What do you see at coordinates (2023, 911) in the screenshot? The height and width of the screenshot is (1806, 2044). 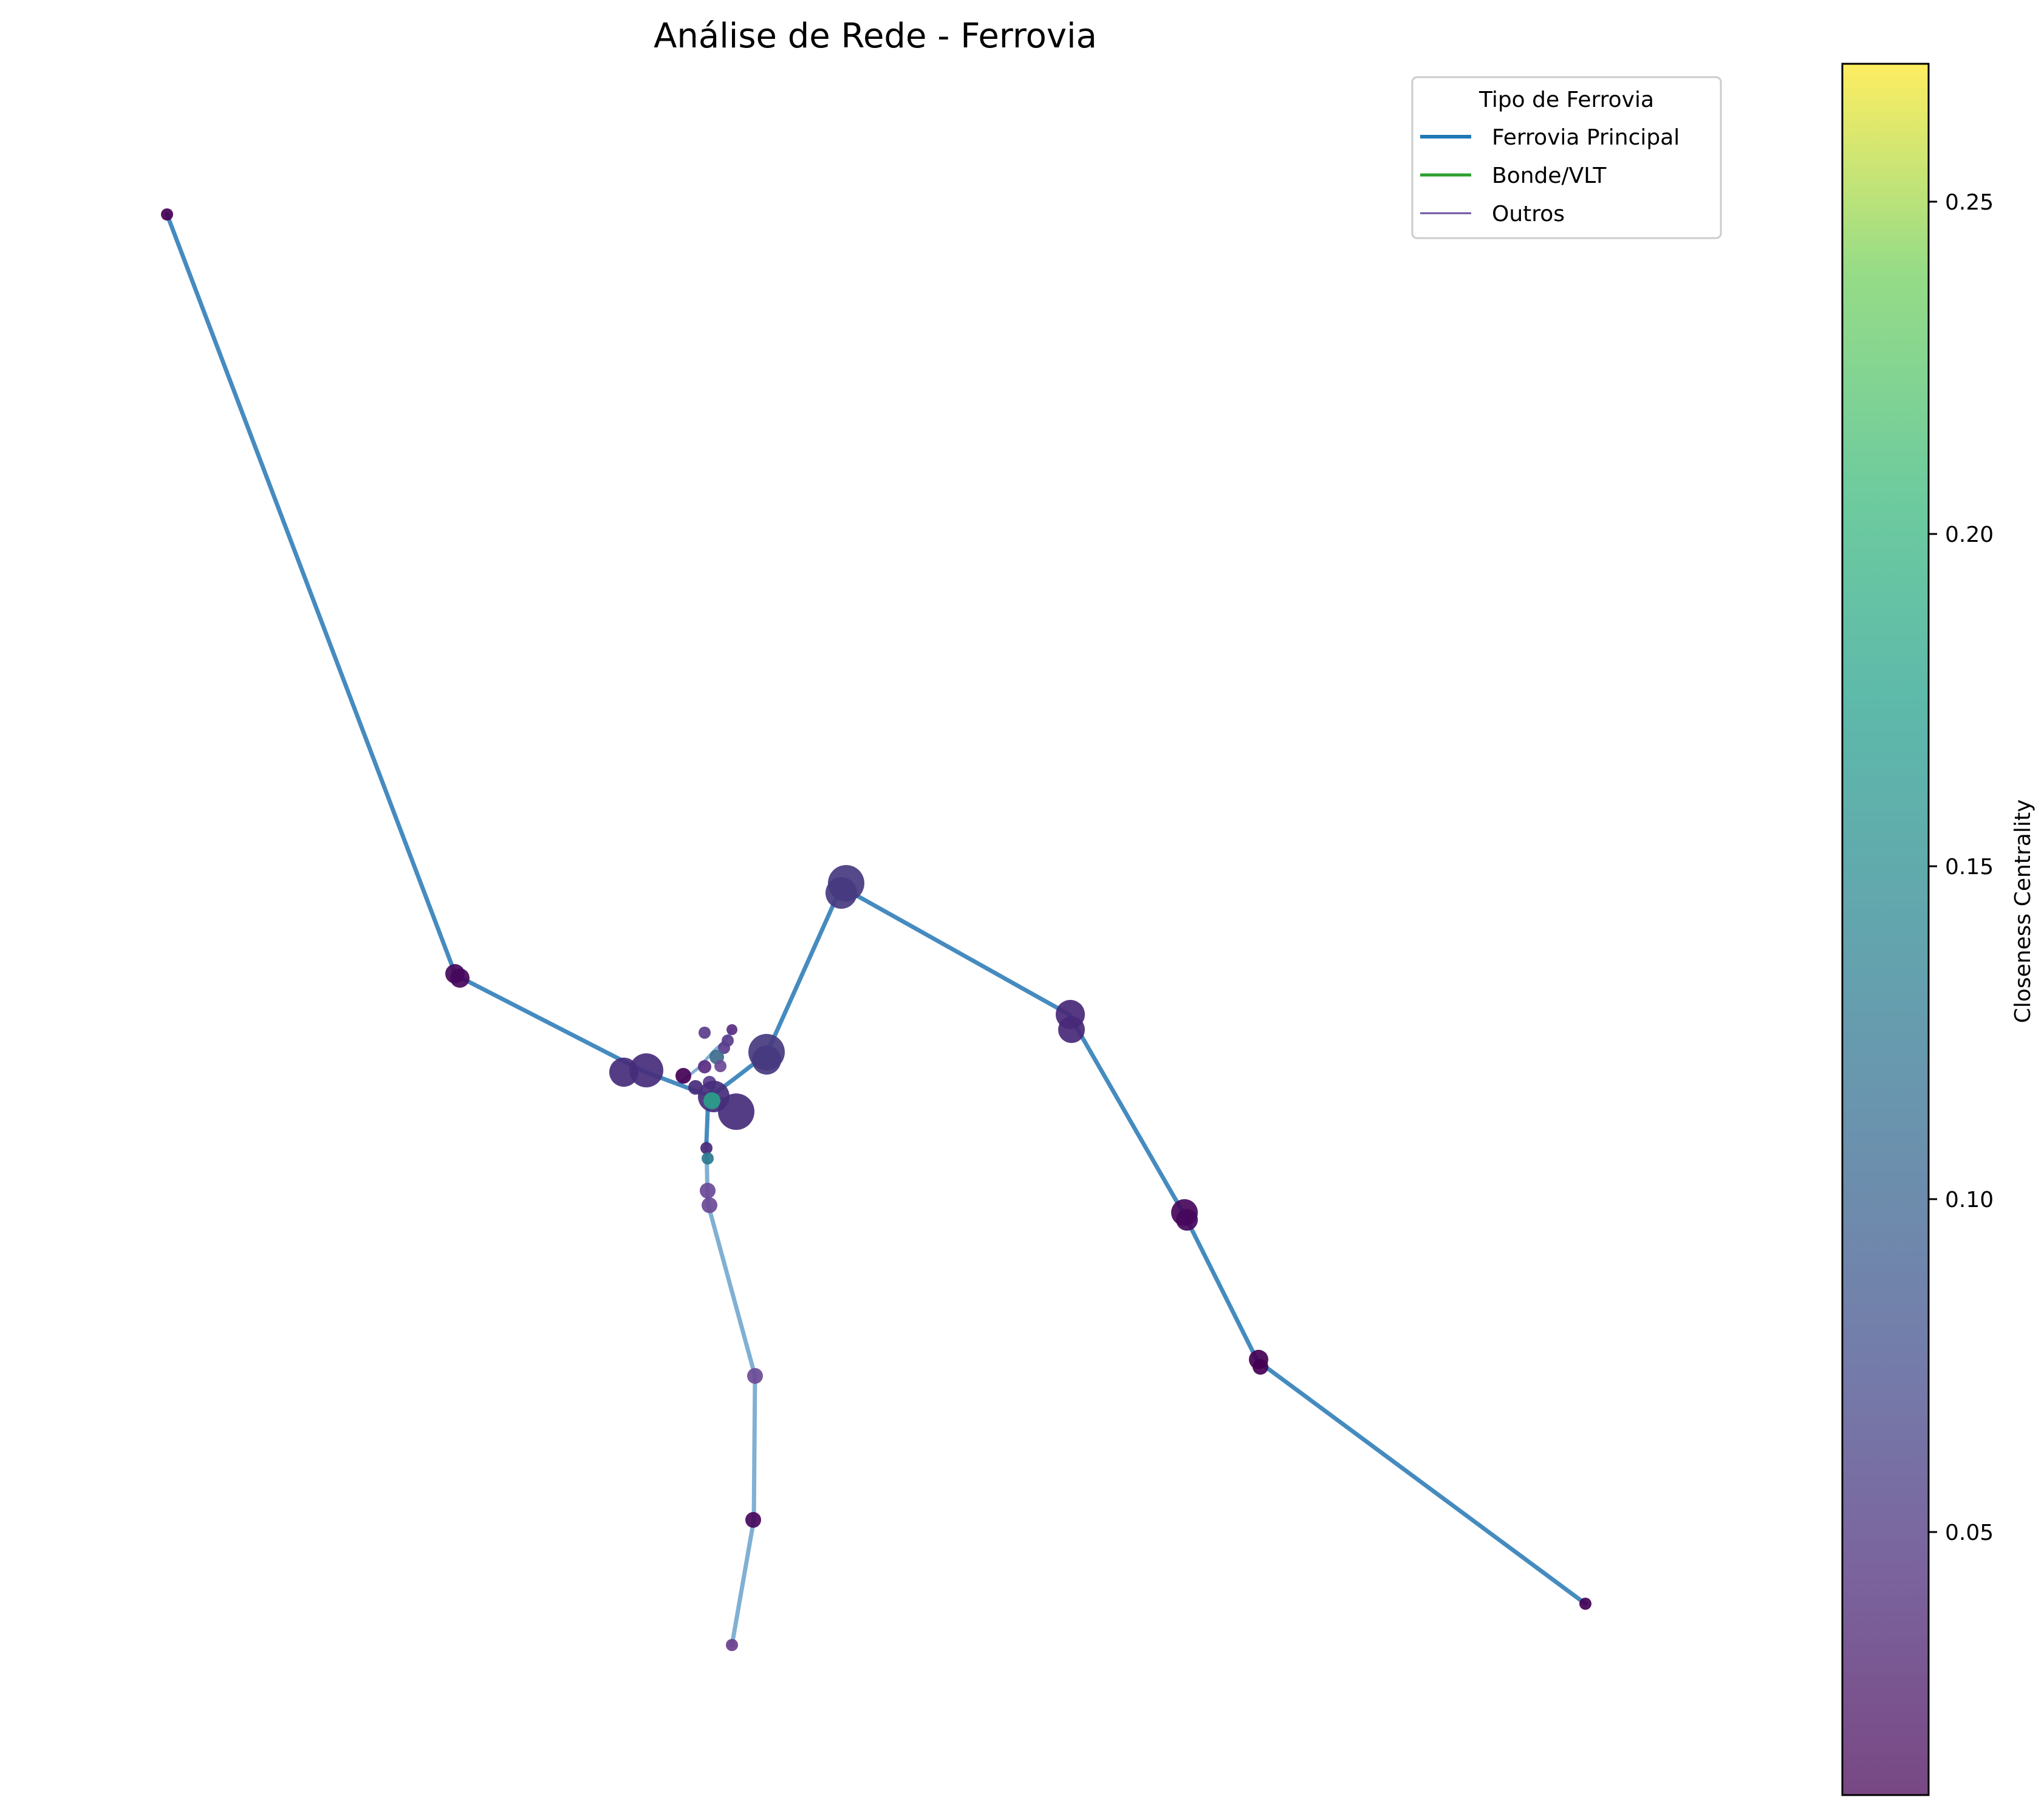 I see `colorbar-label: Closeness Centrality` at bounding box center [2023, 911].